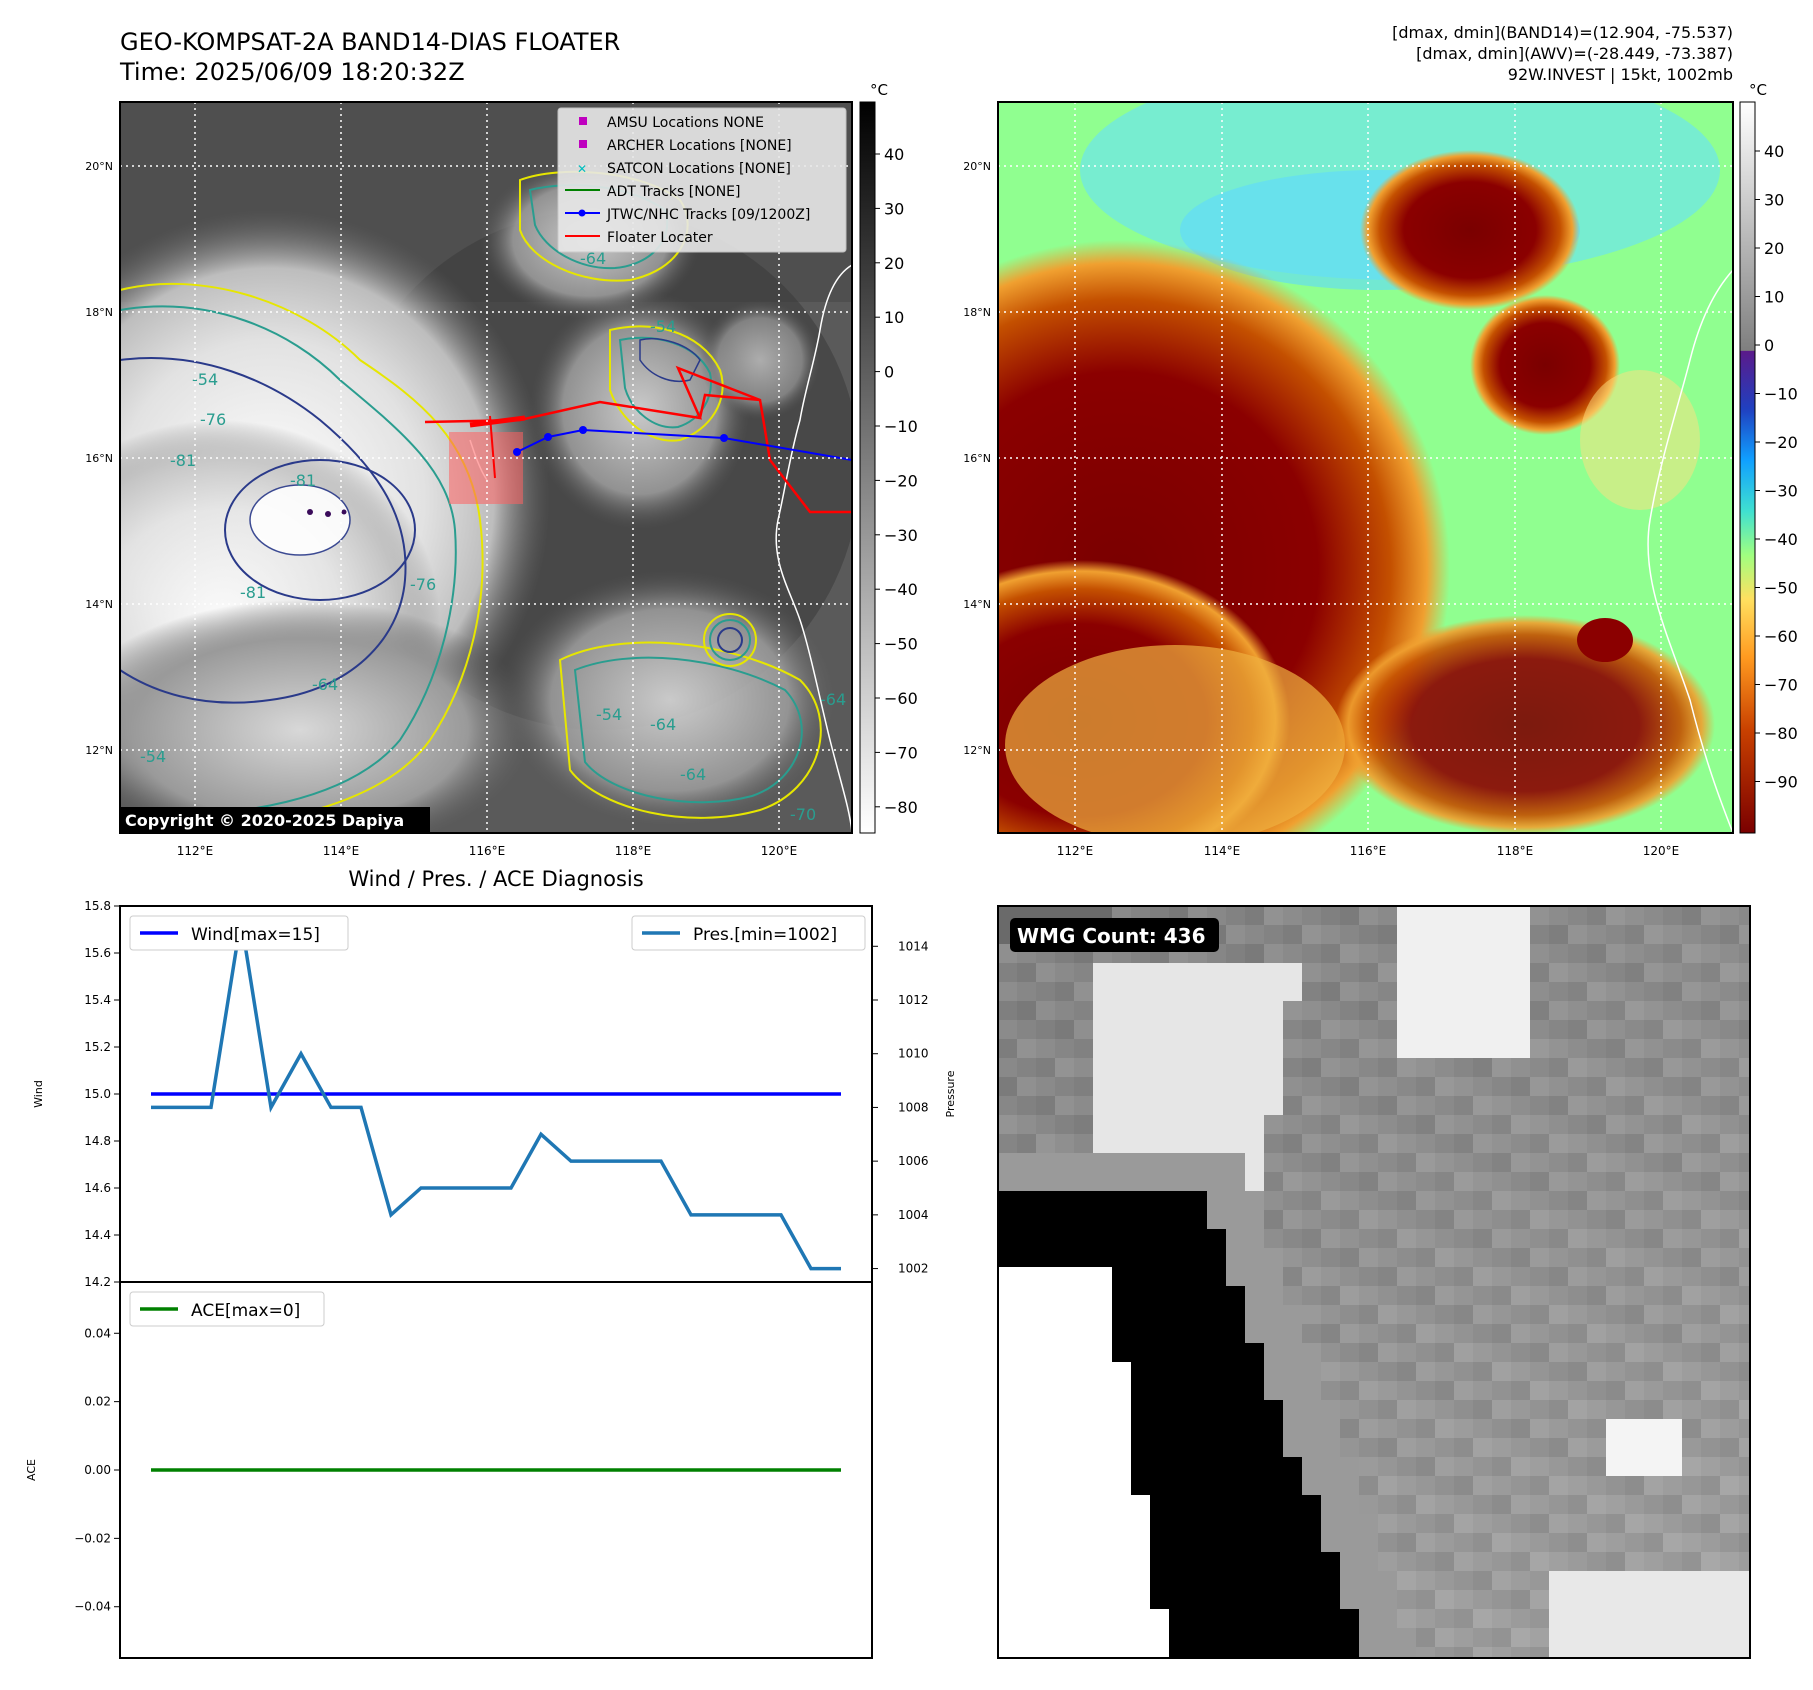  I want to click on wind-tick-label: 14.4, so click(97, 1235).